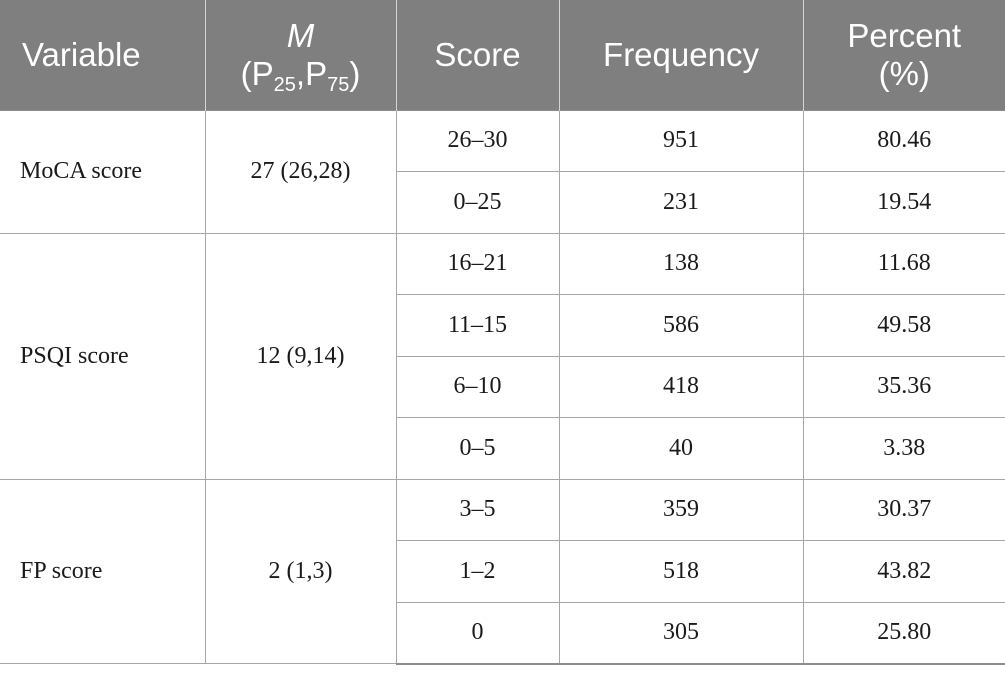  What do you see at coordinates (903, 386) in the screenshot?
I see `percent-cell: 35.36` at bounding box center [903, 386].